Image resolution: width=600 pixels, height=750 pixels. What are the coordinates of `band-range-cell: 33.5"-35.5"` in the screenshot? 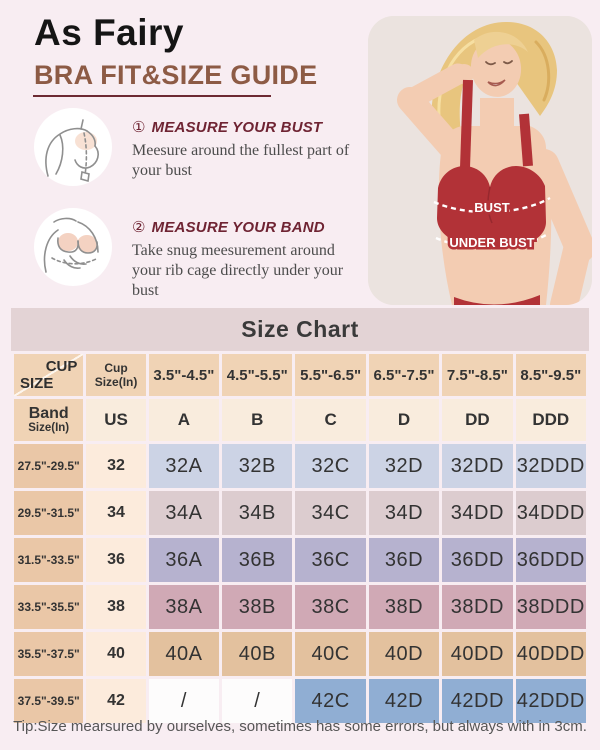 It's located at (49, 607).